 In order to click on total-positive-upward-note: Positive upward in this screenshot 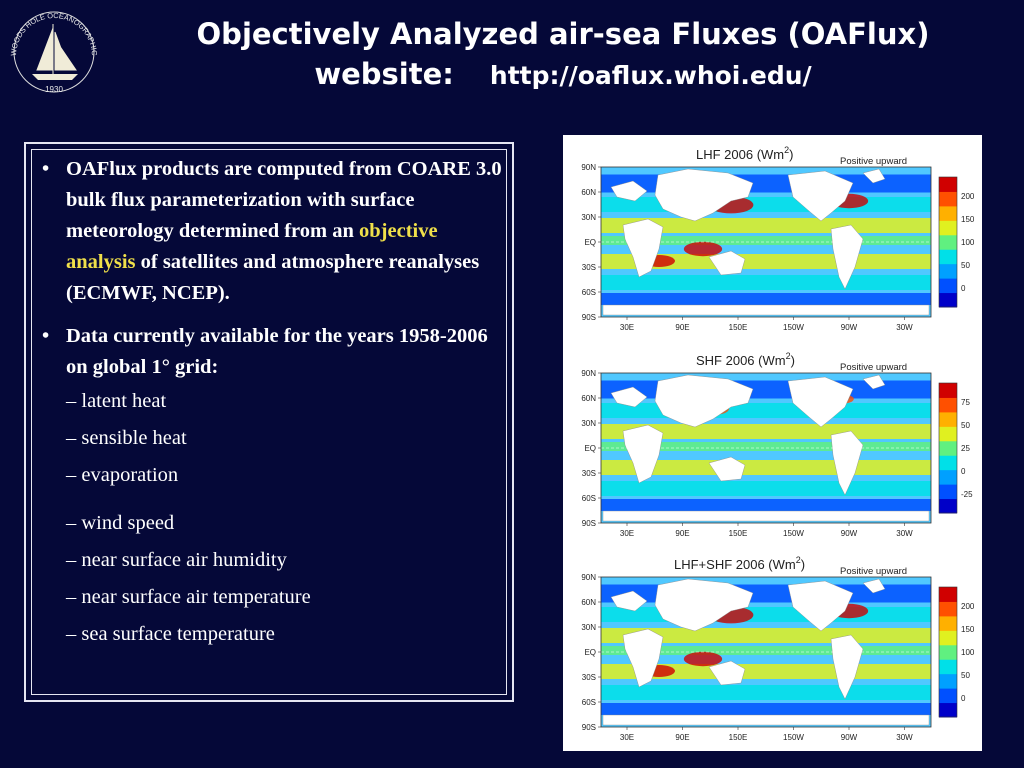, I will do `click(873, 571)`.